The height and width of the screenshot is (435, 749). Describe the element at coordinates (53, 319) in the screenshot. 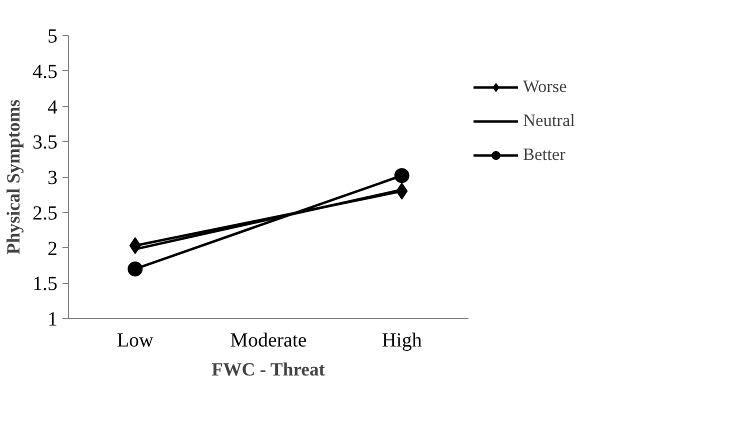

I see `y-tick-label: 1` at that location.